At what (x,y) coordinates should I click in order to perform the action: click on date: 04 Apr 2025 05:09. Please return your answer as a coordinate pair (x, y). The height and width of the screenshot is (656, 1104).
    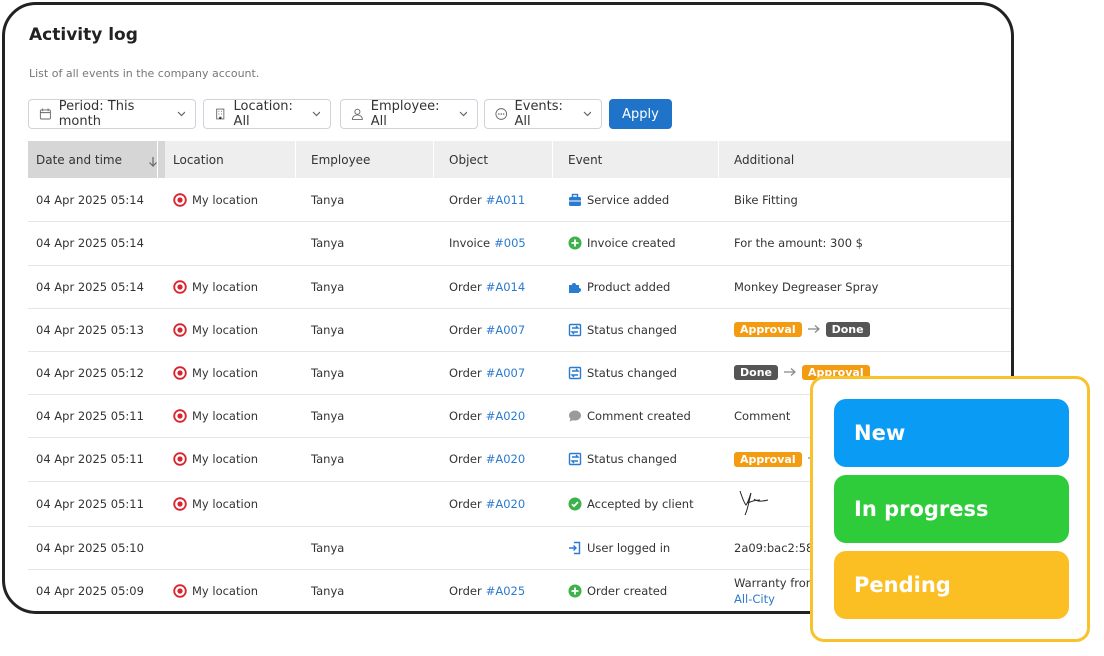
    Looking at the image, I should click on (90, 591).